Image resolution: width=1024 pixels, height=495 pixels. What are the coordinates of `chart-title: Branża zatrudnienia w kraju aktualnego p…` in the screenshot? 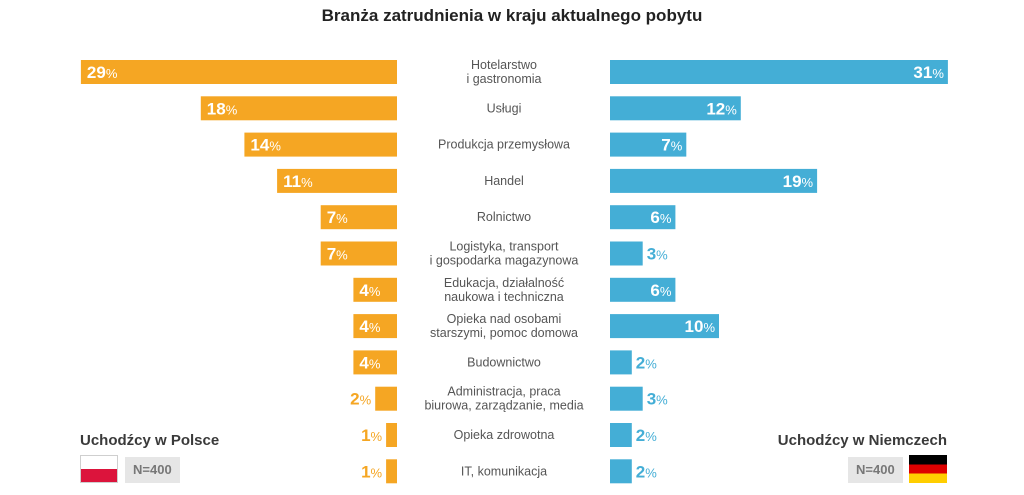 It's located at (512, 15).